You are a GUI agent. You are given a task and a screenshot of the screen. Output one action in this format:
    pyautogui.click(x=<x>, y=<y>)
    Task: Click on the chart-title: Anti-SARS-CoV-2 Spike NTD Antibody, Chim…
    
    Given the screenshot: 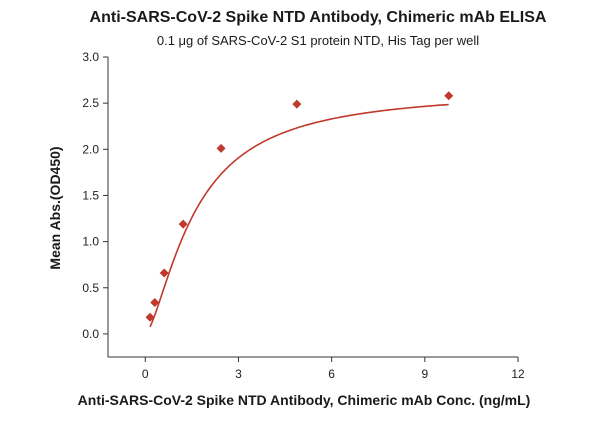 What is the action you would take?
    pyautogui.click(x=318, y=17)
    